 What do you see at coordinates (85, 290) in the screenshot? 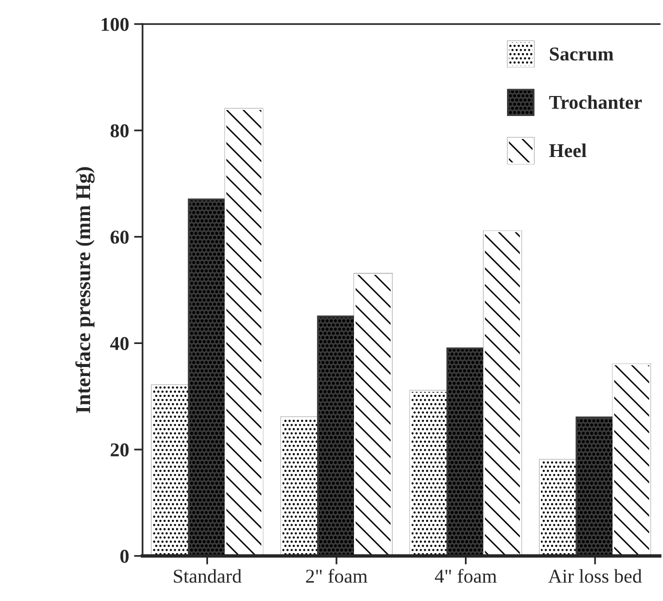
I see `y-axis-title: Interface pressure (mm Hg)` at bounding box center [85, 290].